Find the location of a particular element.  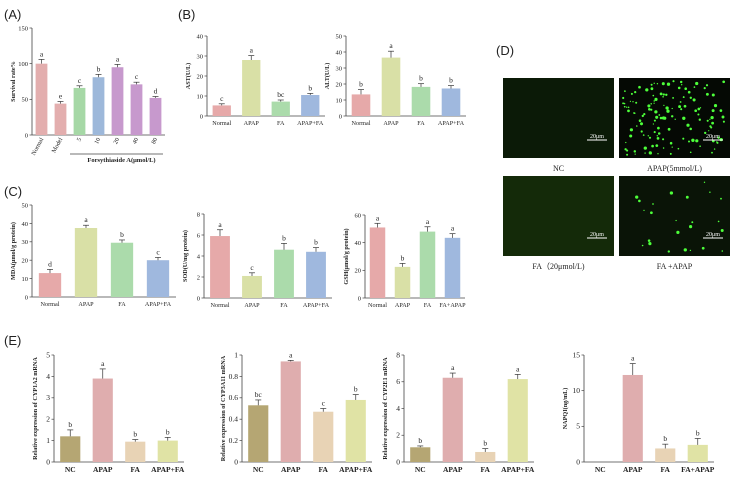

micrograph-caption: FA（20μmol/L) is located at coordinates (558, 266).